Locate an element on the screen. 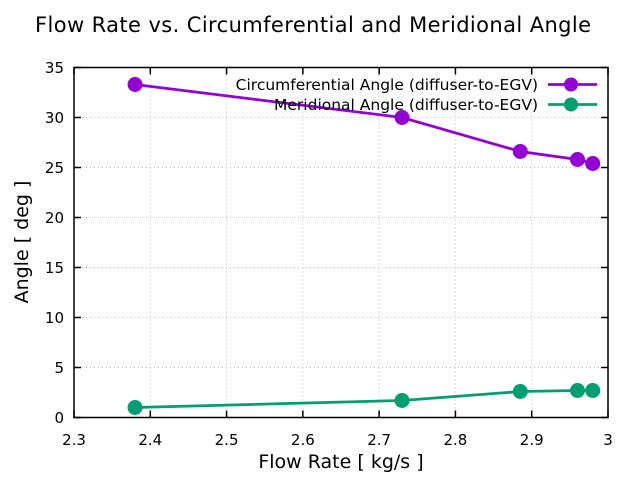 The height and width of the screenshot is (480, 640). x-tick-label: 2.3 is located at coordinates (74, 440).